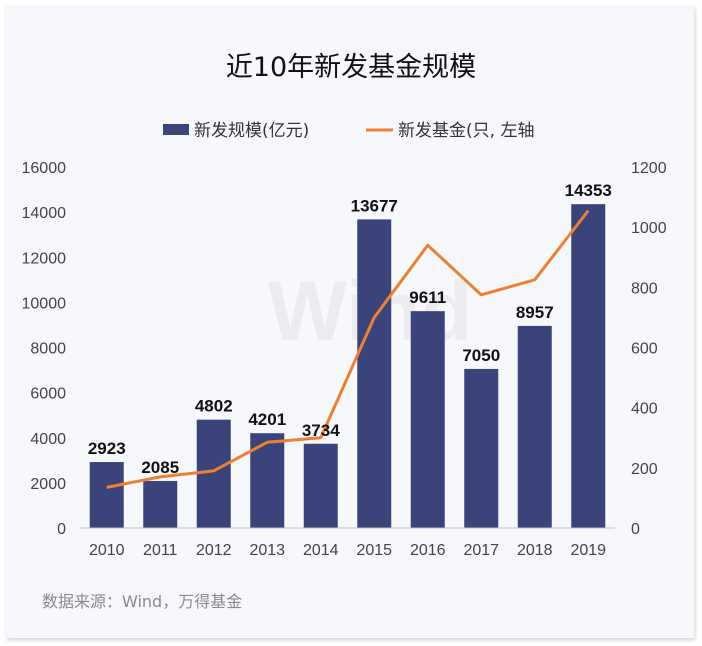 The width and height of the screenshot is (702, 646). Describe the element at coordinates (481, 355) in the screenshot. I see `bar-data-label: 7050` at that location.